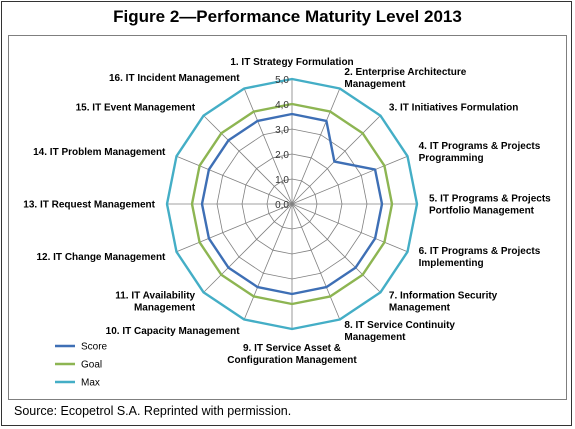  Describe the element at coordinates (99, 152) in the screenshot. I see `axis-label-14: 14. IT Problem Management` at that location.